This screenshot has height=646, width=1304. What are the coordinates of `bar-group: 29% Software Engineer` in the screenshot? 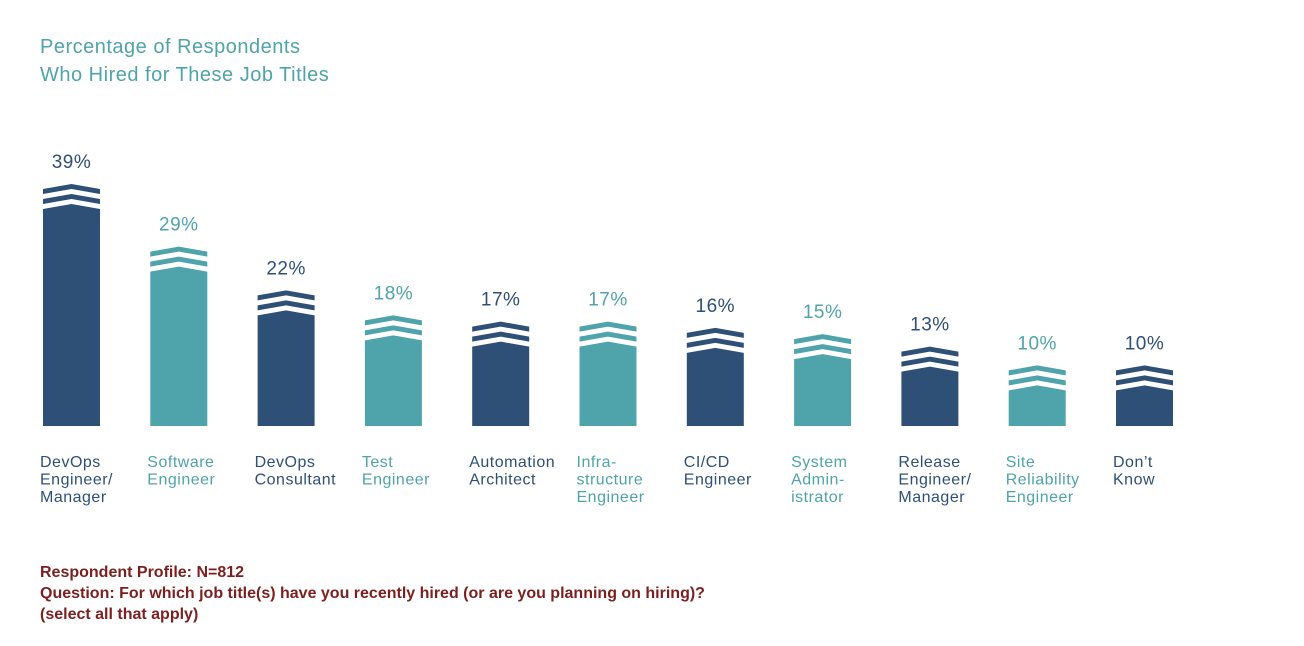 It's located at (181, 352).